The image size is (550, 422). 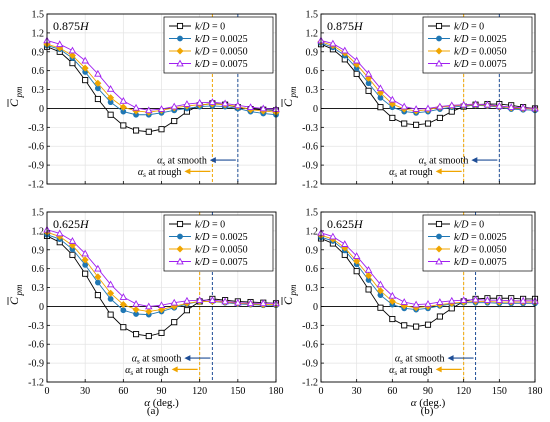 I want to click on height-label-value: 0.875, so click(x=66, y=26).